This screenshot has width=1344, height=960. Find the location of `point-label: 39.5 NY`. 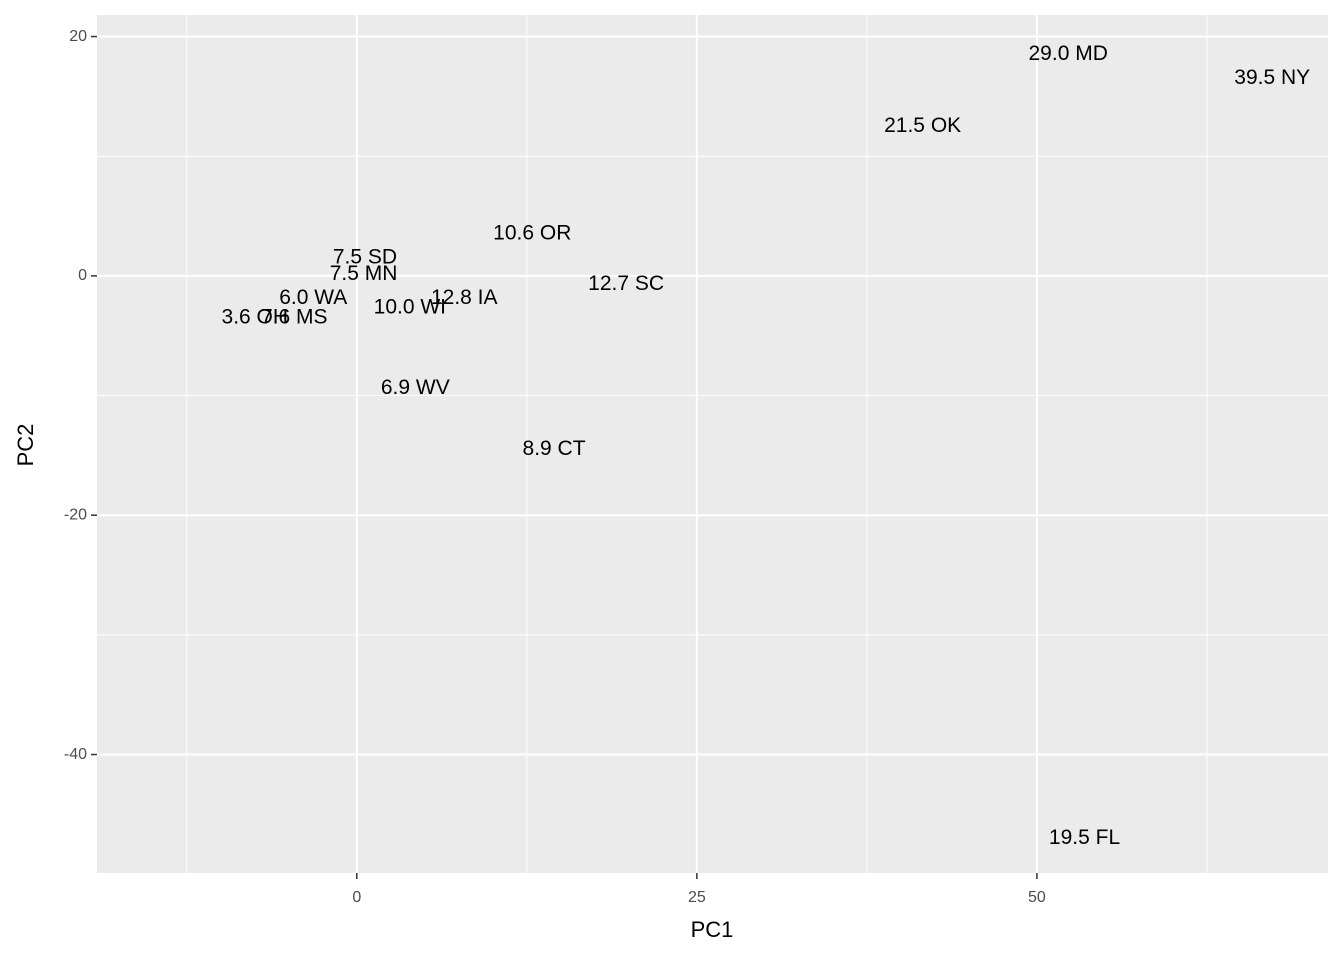

point-label: 39.5 NY is located at coordinates (1272, 77).